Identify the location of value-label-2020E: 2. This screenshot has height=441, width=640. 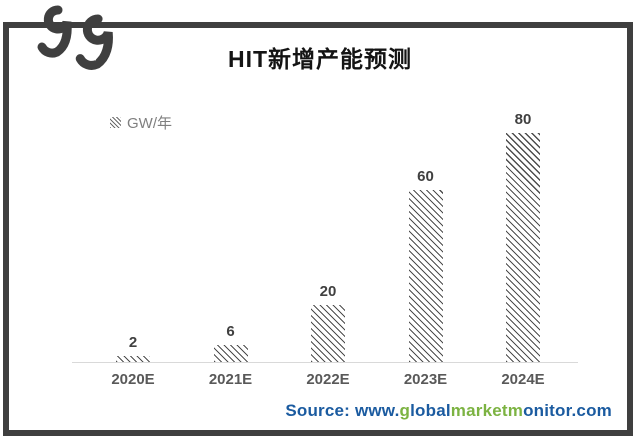
(133, 342).